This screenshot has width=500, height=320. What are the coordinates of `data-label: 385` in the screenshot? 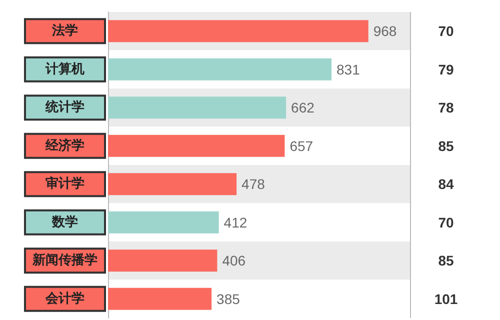 It's located at (228, 298).